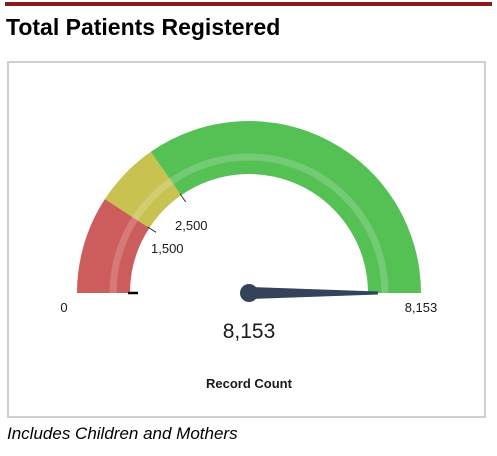 Image resolution: width=497 pixels, height=456 pixels. Describe the element at coordinates (167, 248) in the screenshot. I see `gauge-label-1500: 1,500` at that location.